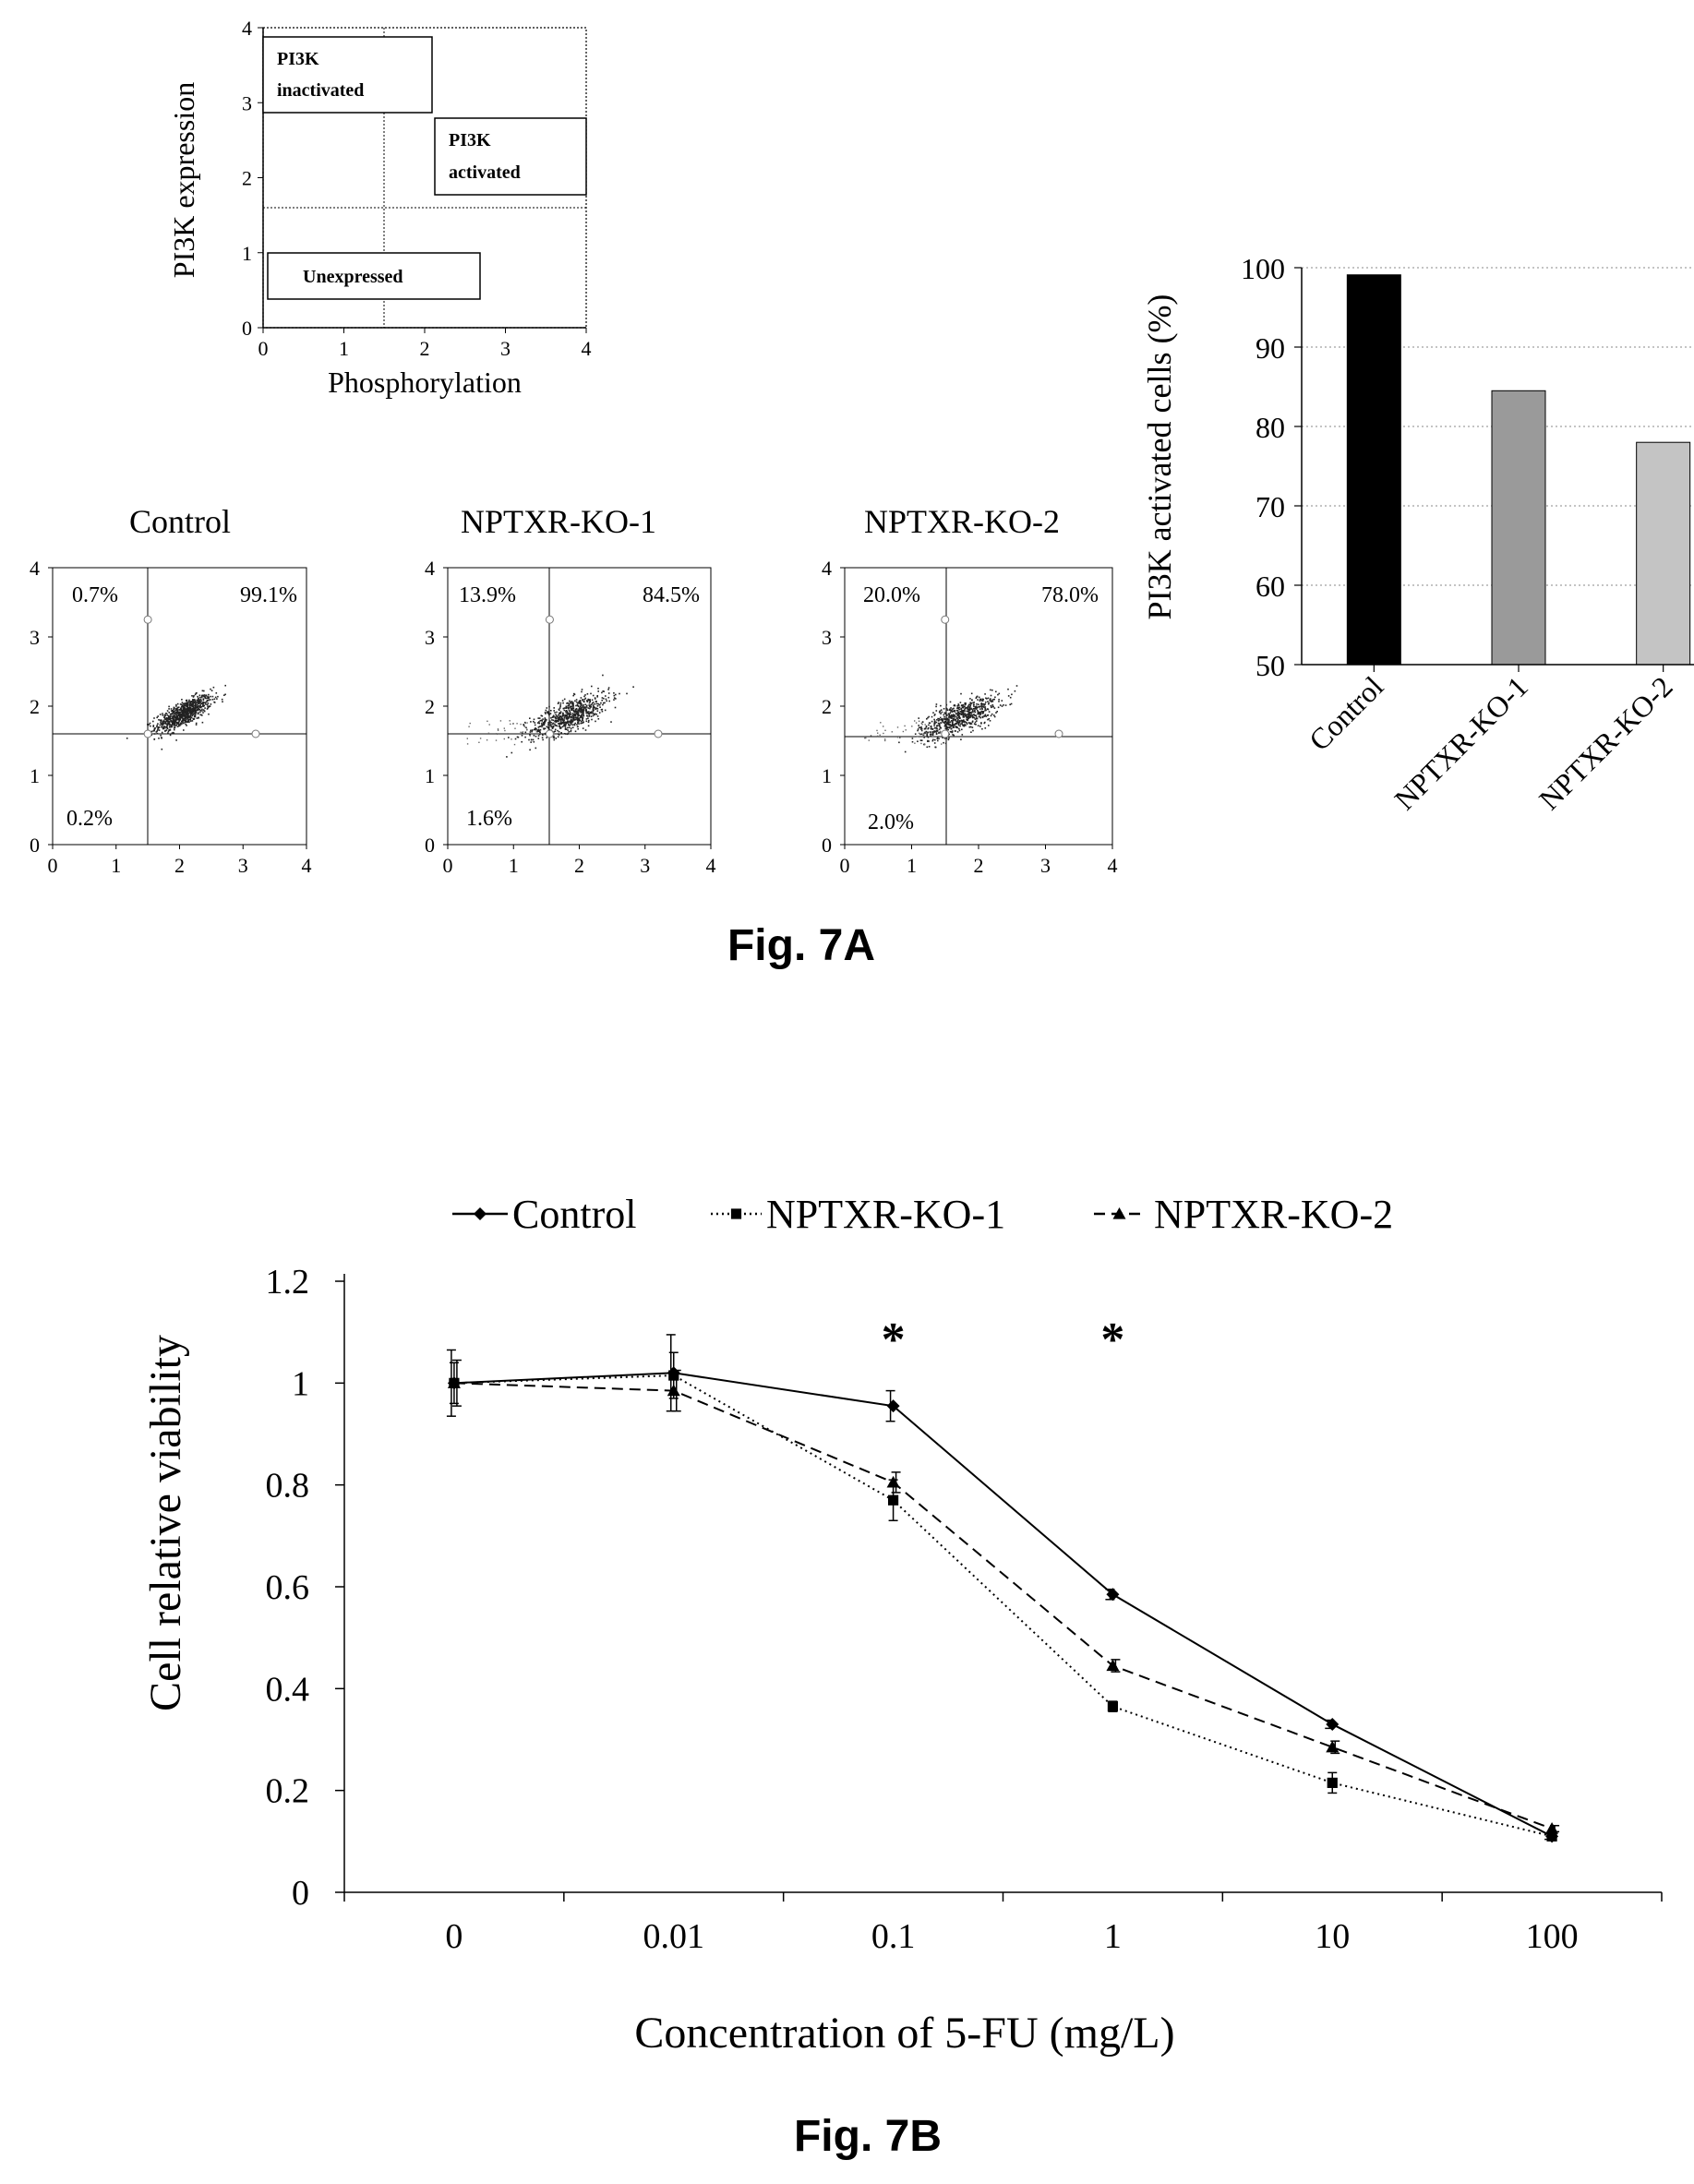 The height and width of the screenshot is (2184, 1694). I want to click on schematic-ylabel: PI3K expression, so click(183, 180).